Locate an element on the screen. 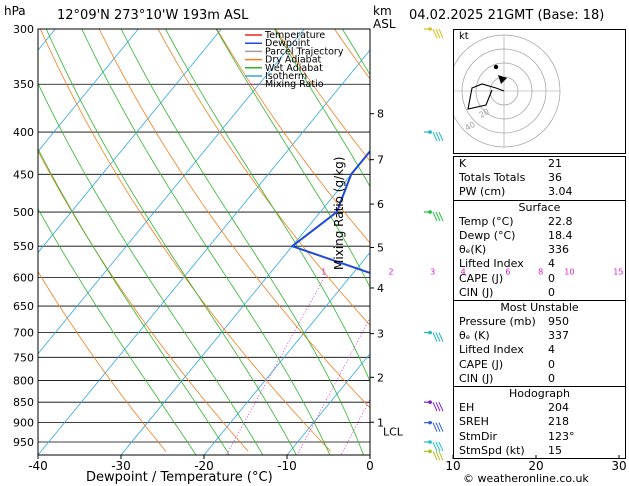 This screenshot has width=629, height=486. hodo-value: 204 is located at coordinates (558, 408).